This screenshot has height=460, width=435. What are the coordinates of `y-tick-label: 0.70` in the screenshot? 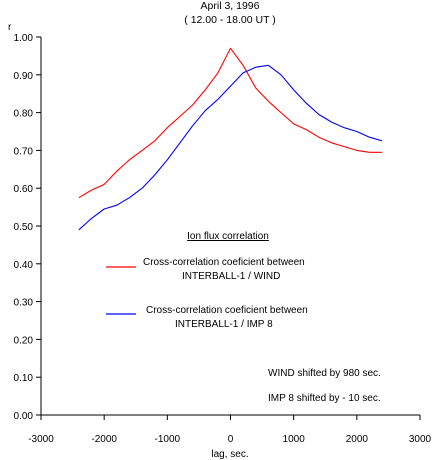 It's located at (24, 151).